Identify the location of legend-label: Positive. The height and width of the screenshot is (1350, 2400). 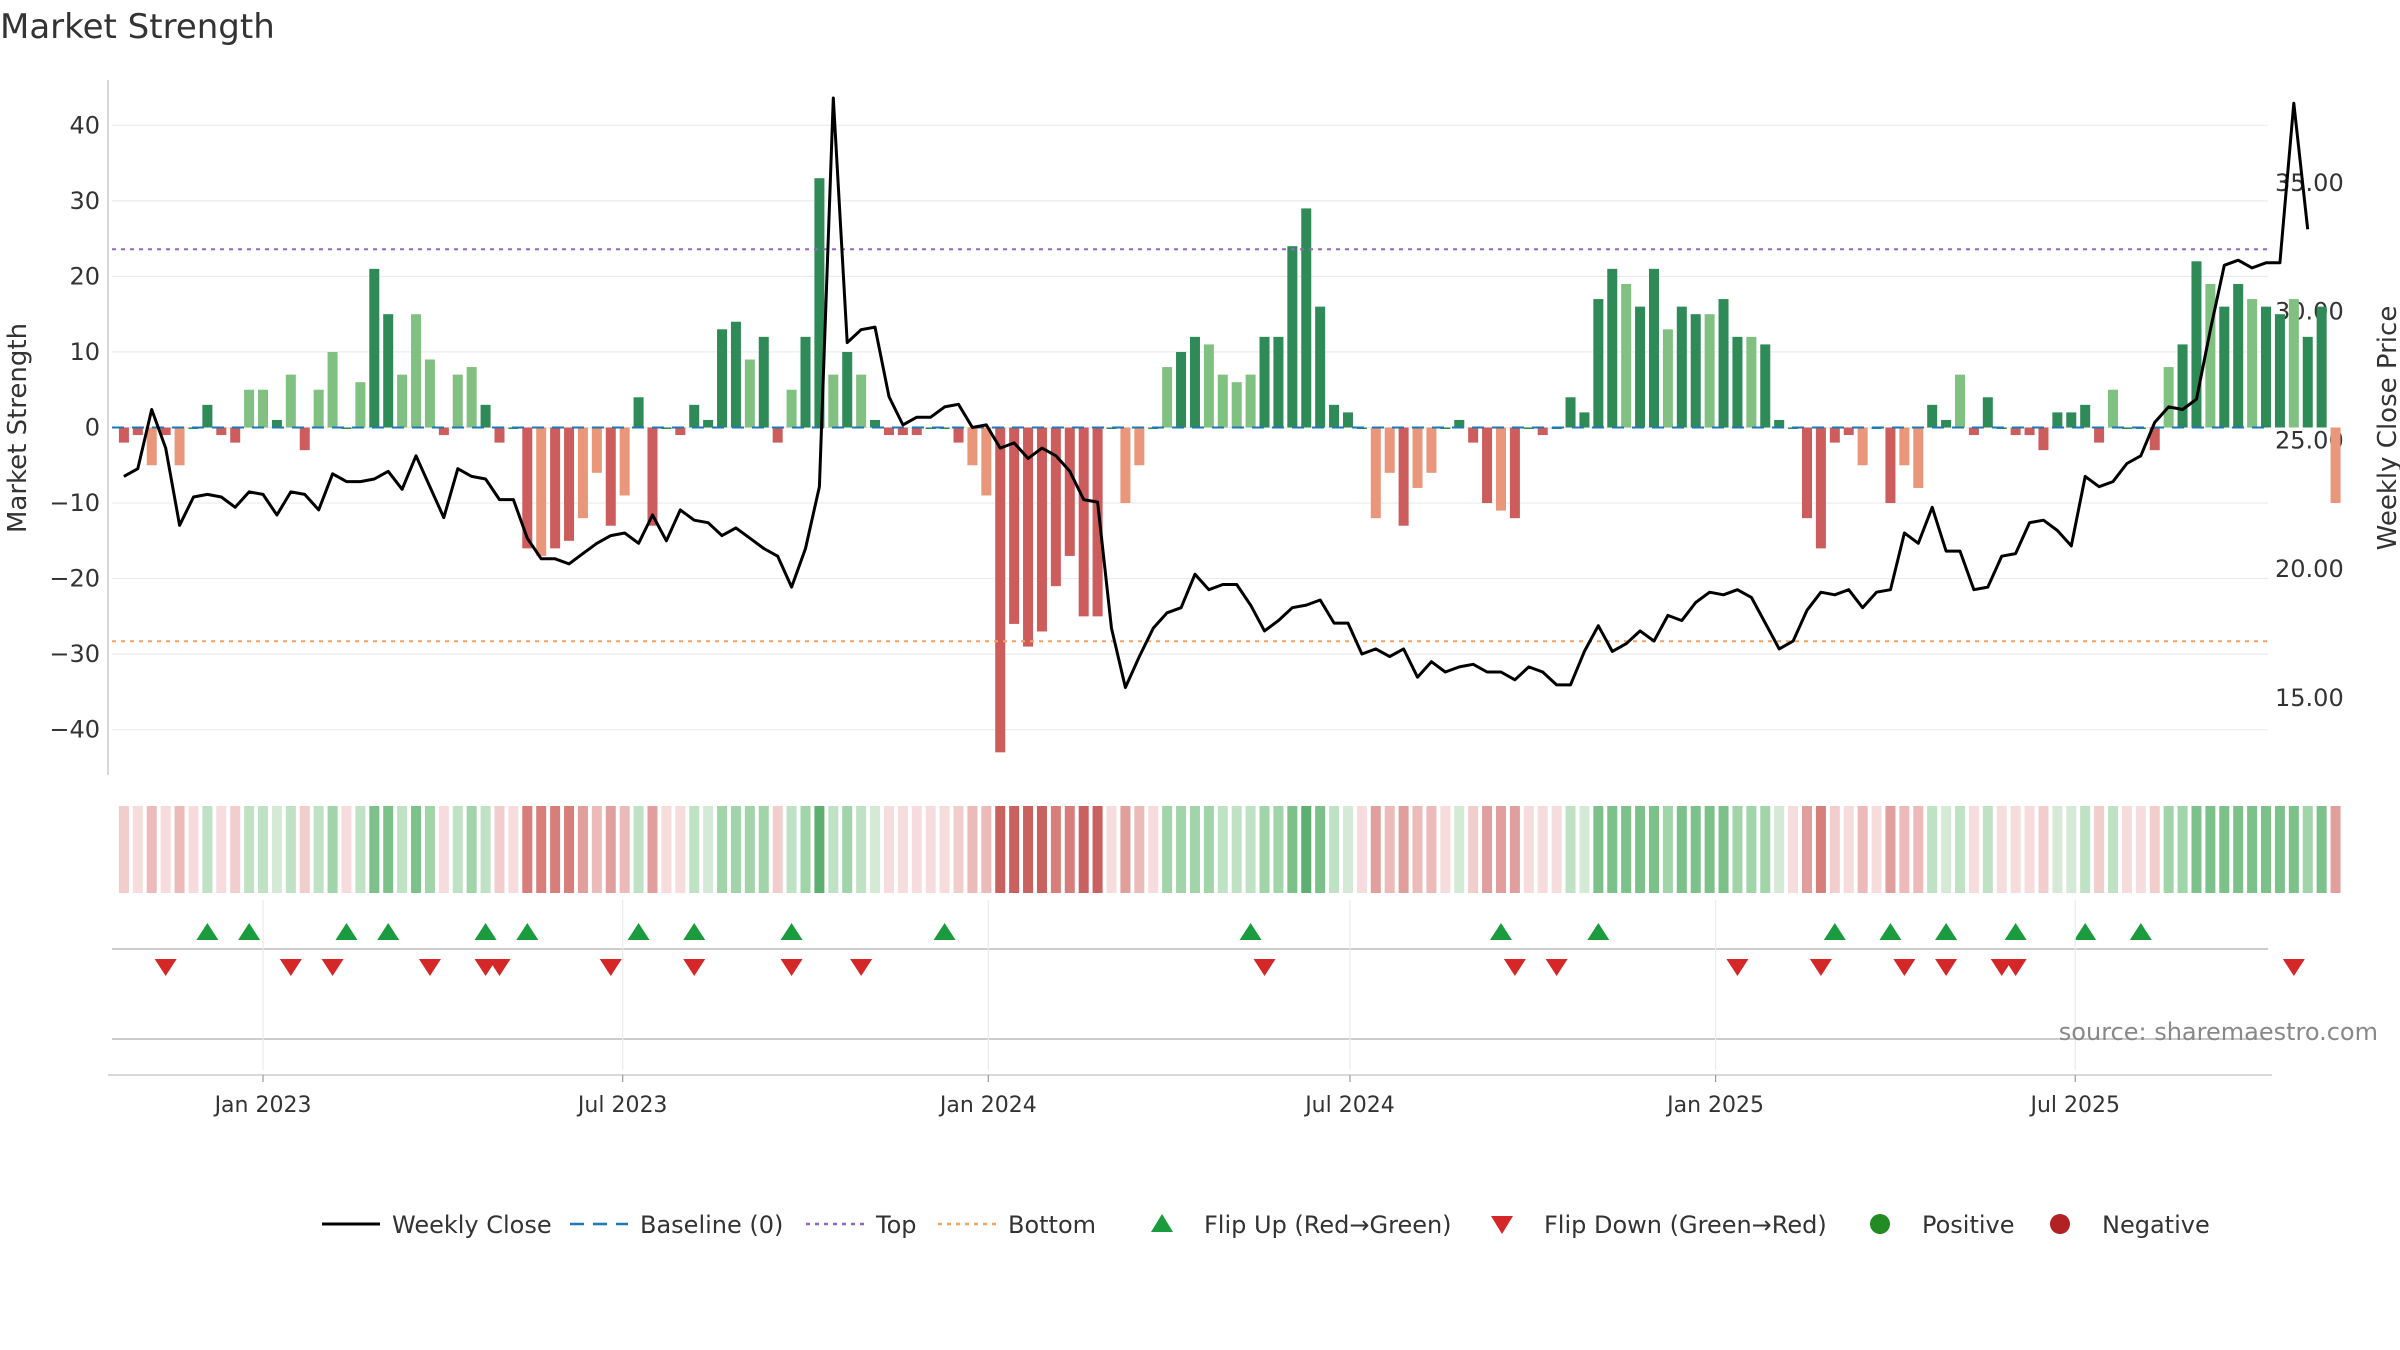
(1968, 1225).